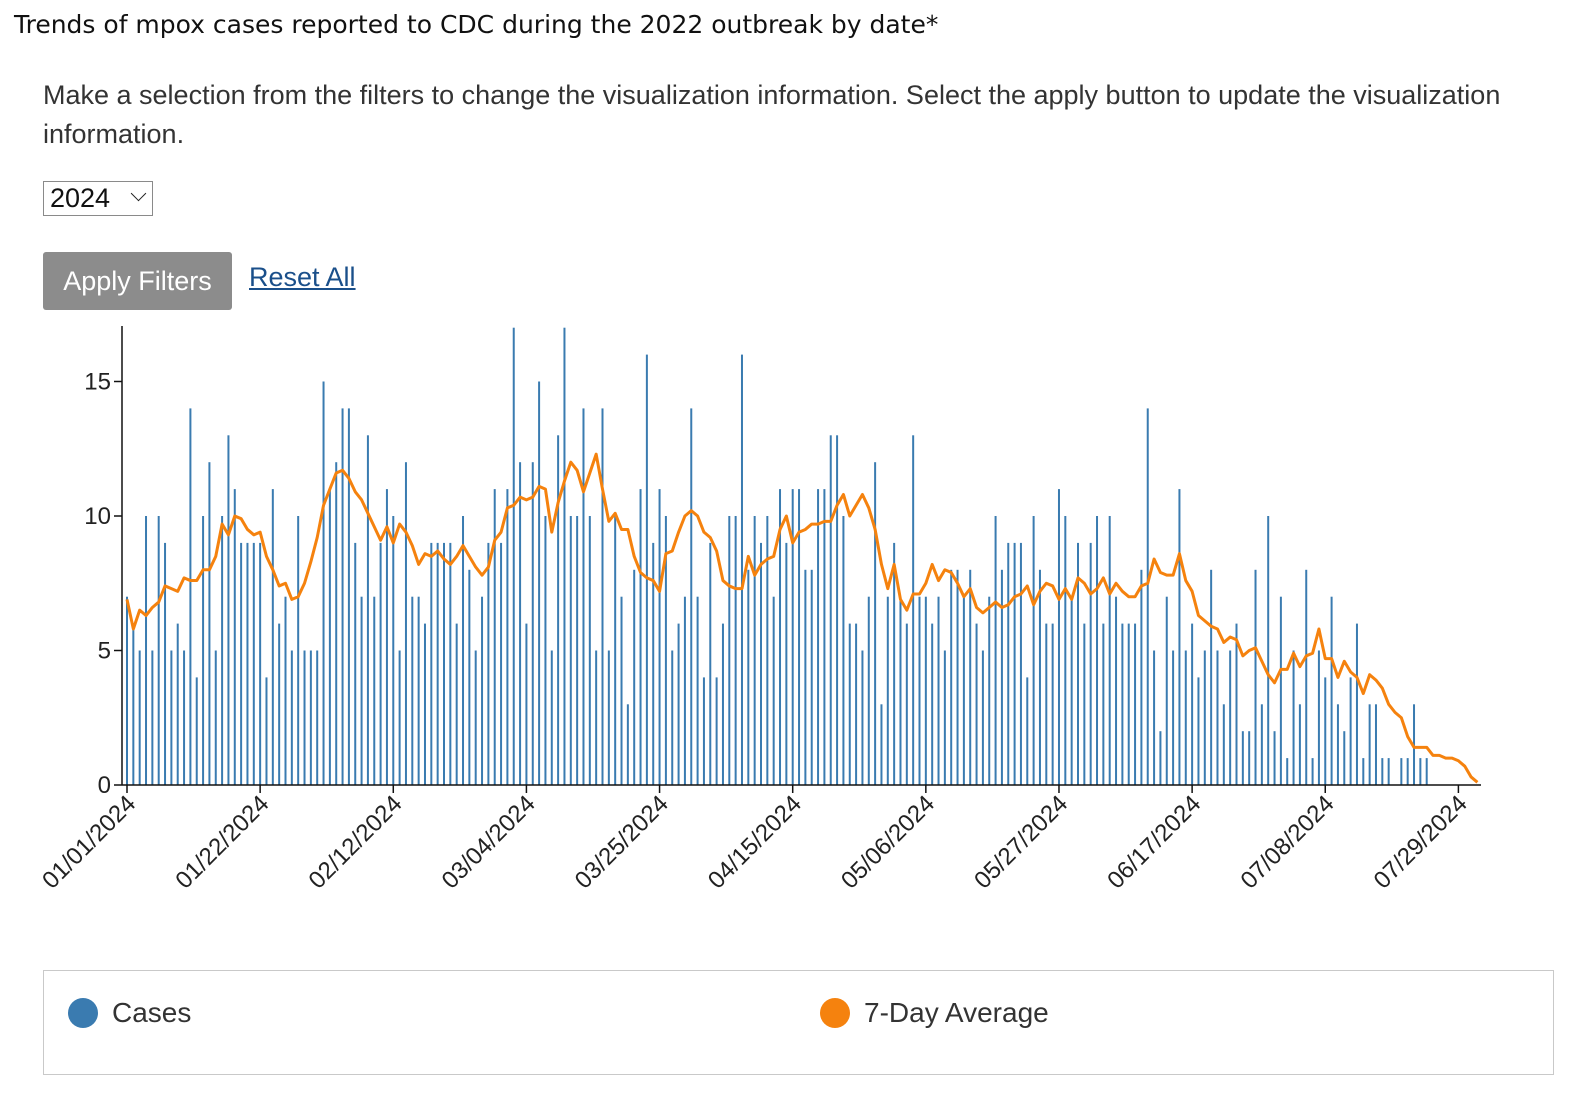 The image size is (1574, 1095). Describe the element at coordinates (104, 651) in the screenshot. I see `y-tick-label: 5` at that location.